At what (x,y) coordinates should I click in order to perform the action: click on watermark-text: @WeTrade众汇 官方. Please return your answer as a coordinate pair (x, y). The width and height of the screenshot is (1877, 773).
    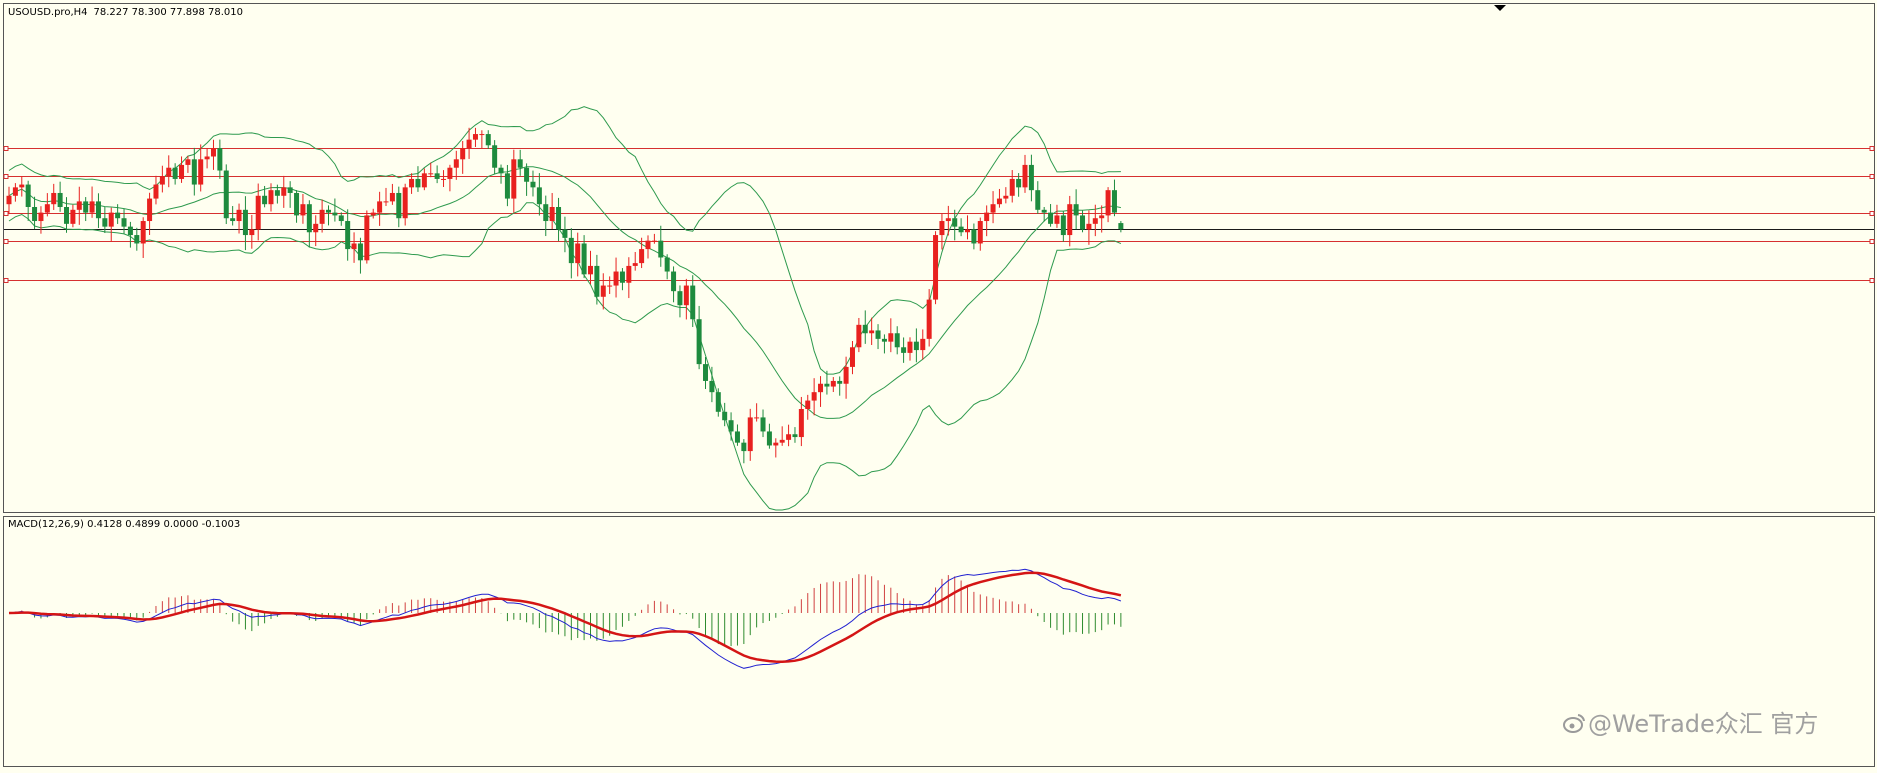
    Looking at the image, I should click on (1703, 724).